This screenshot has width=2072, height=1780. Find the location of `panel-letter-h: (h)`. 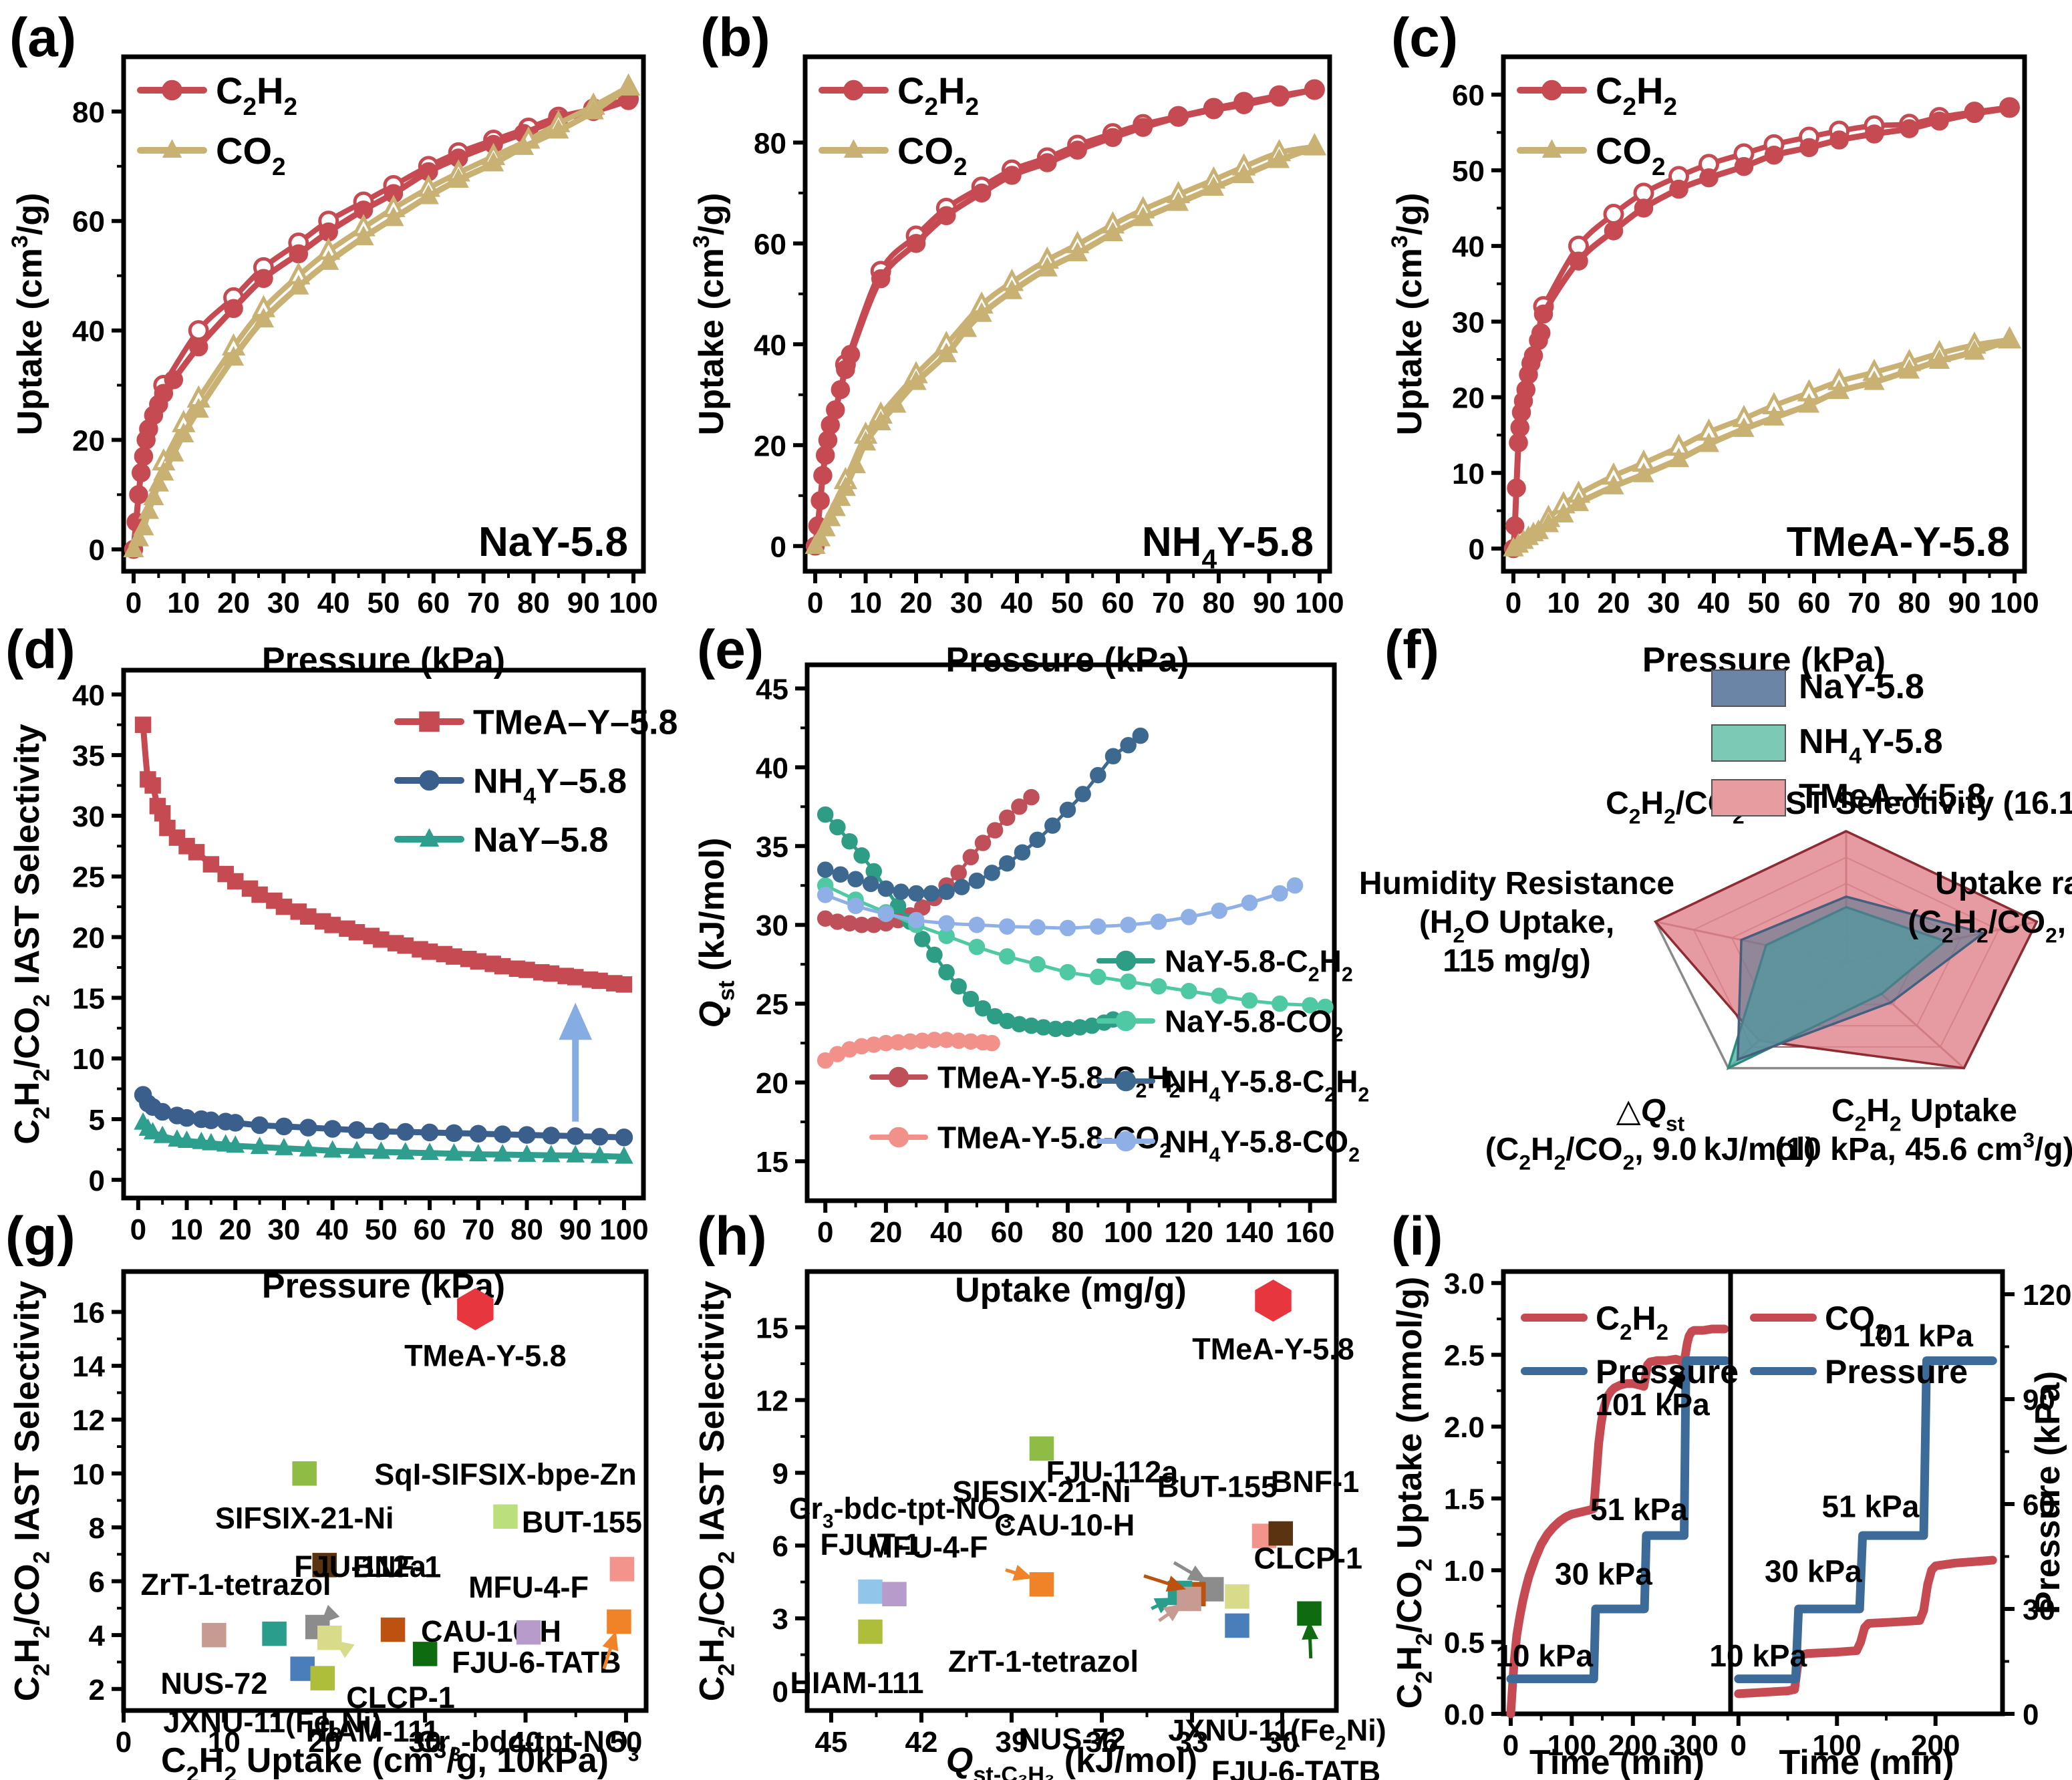

panel-letter-h: (h) is located at coordinates (732, 1236).